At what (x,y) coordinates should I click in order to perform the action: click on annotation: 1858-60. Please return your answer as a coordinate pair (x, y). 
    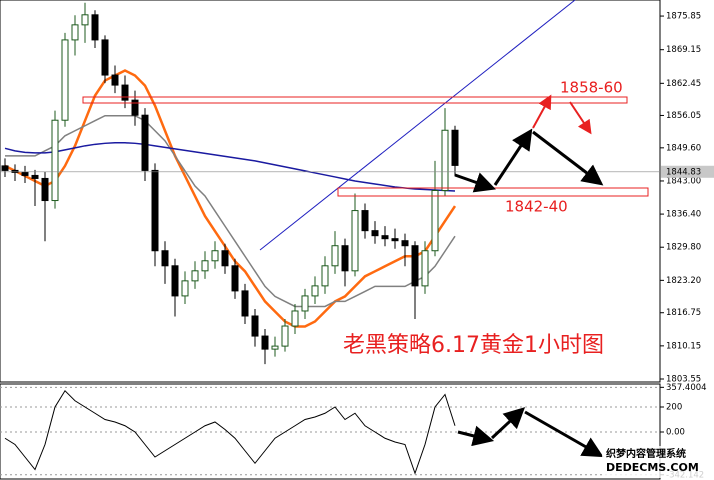
    Looking at the image, I should click on (591, 88).